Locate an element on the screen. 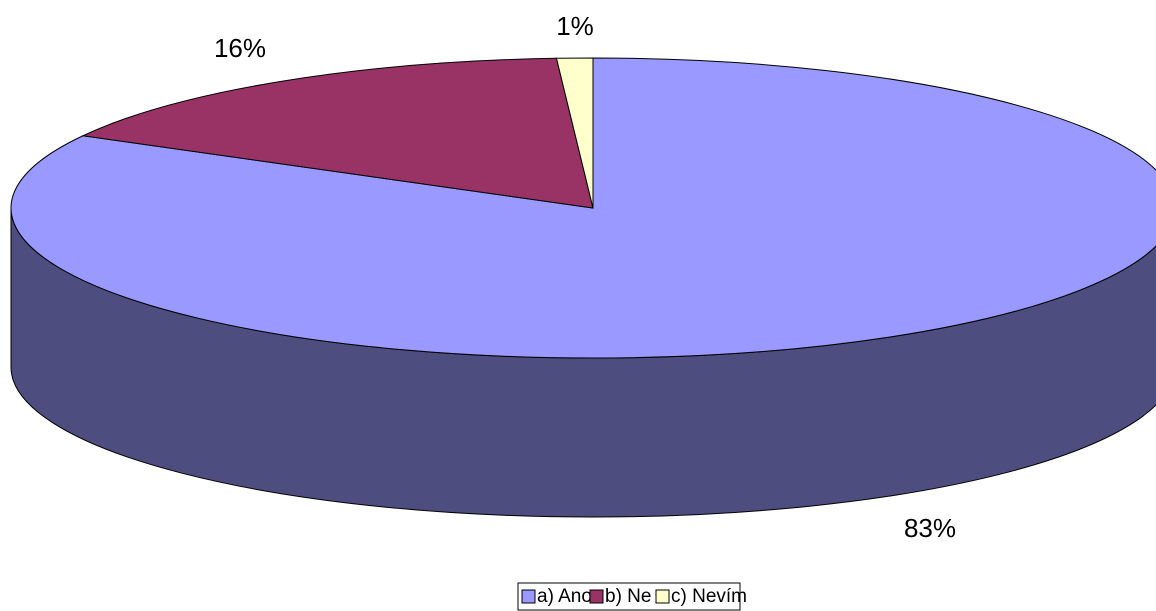 Image resolution: width=1156 pixels, height=611 pixels. legend-label: a) Ano is located at coordinates (564, 596).